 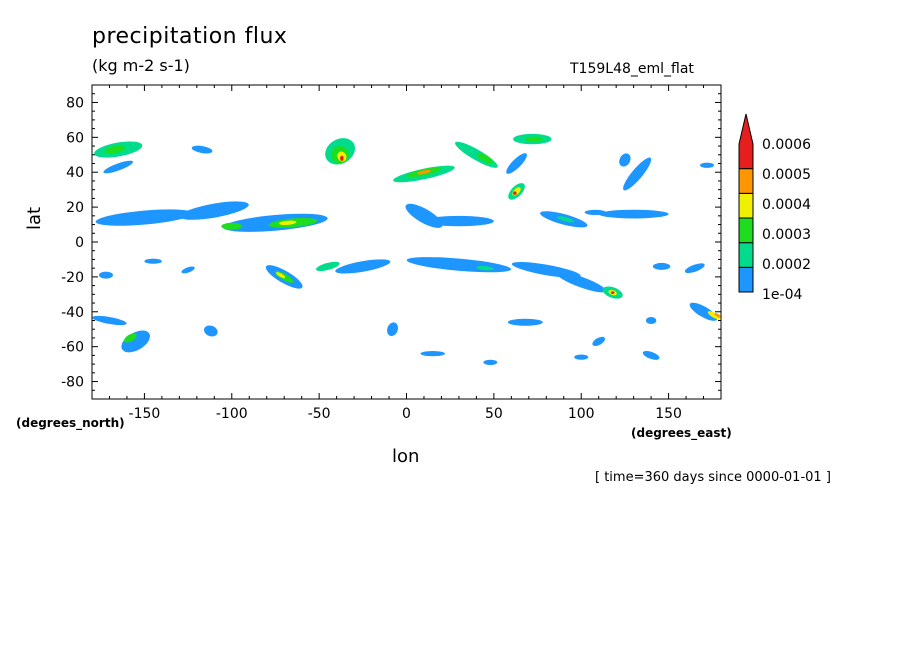 I want to click on x-tick-label: -150, so click(x=145, y=414).